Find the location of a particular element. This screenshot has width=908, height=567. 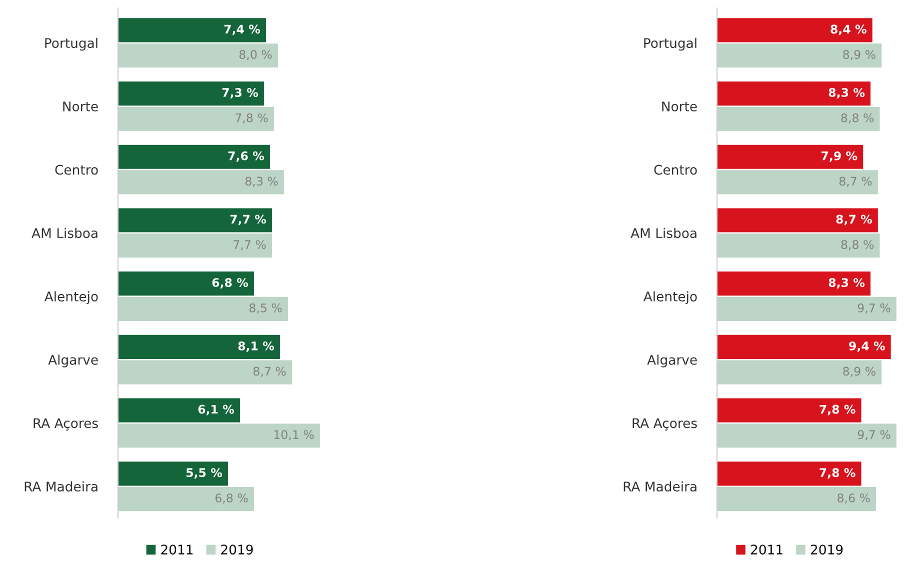

data-label: 8,4 % is located at coordinates (848, 30).